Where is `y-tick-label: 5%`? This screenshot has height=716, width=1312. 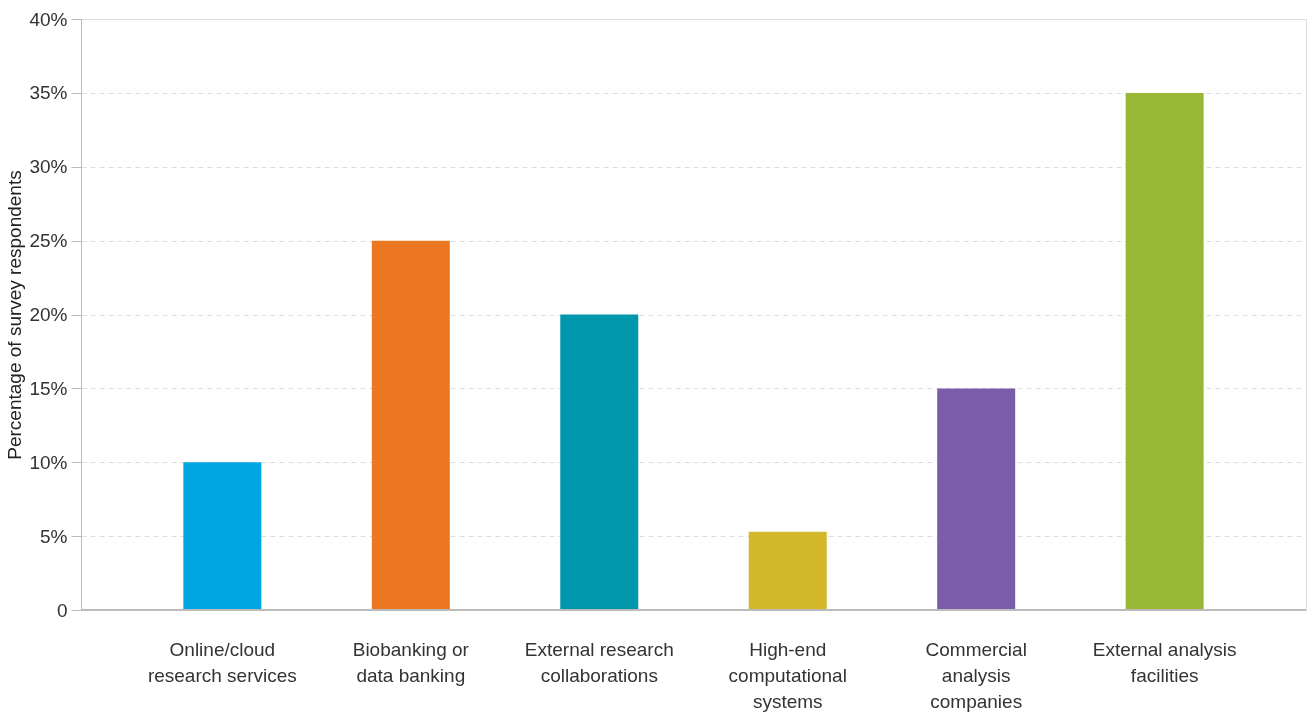
y-tick-label: 5% is located at coordinates (54, 536).